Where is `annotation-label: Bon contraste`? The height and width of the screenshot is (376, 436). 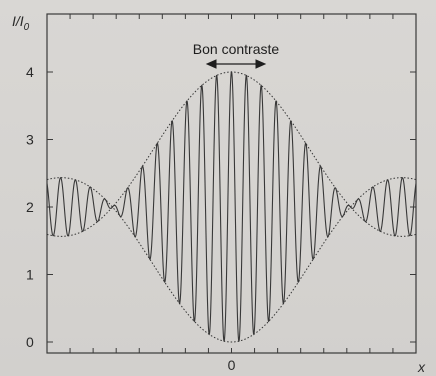 annotation-label: Bon contraste is located at coordinates (236, 49).